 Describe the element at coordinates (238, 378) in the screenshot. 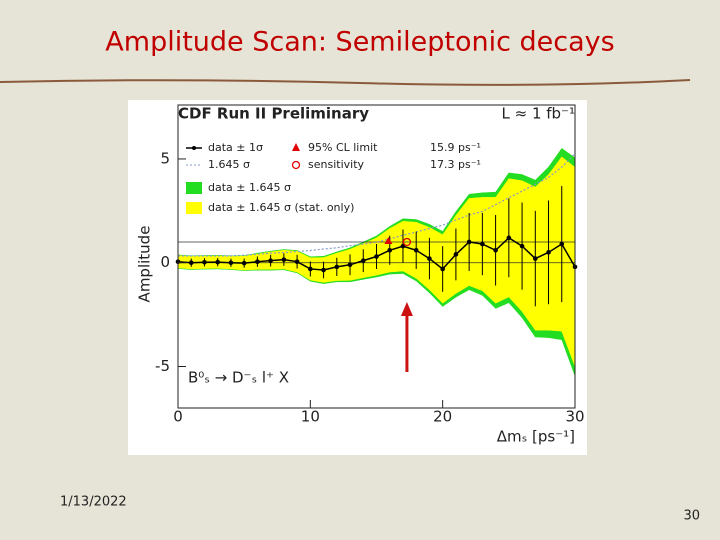

I see `decay-annotation: B⁰ₛ → D⁻ₛ l⁺ X` at that location.